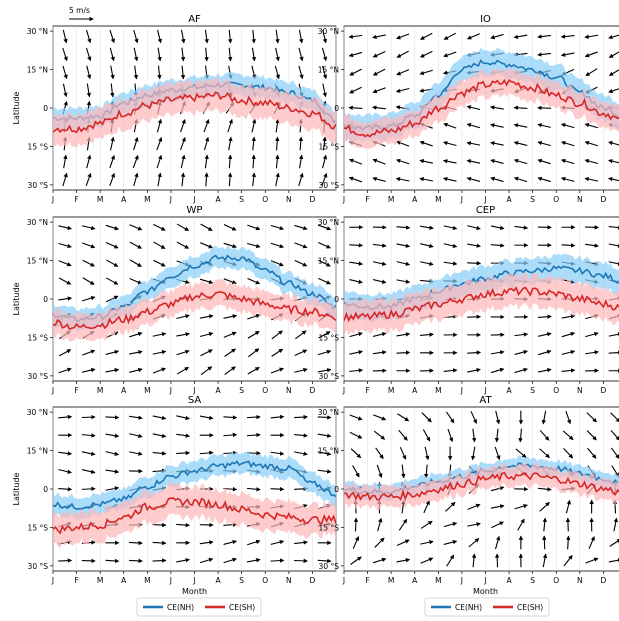 Image resolution: width=619 pixels, height=621 pixels. What do you see at coordinates (329, 376) in the screenshot?
I see `y-tick-label: 30 °S` at bounding box center [329, 376].